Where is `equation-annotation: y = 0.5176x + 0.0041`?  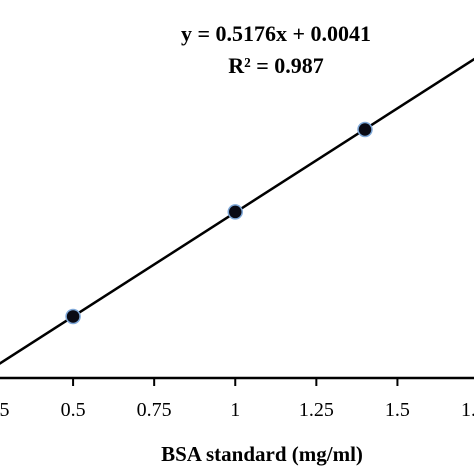
equation-annotation: y = 0.5176x + 0.0041 is located at coordinates (276, 33).